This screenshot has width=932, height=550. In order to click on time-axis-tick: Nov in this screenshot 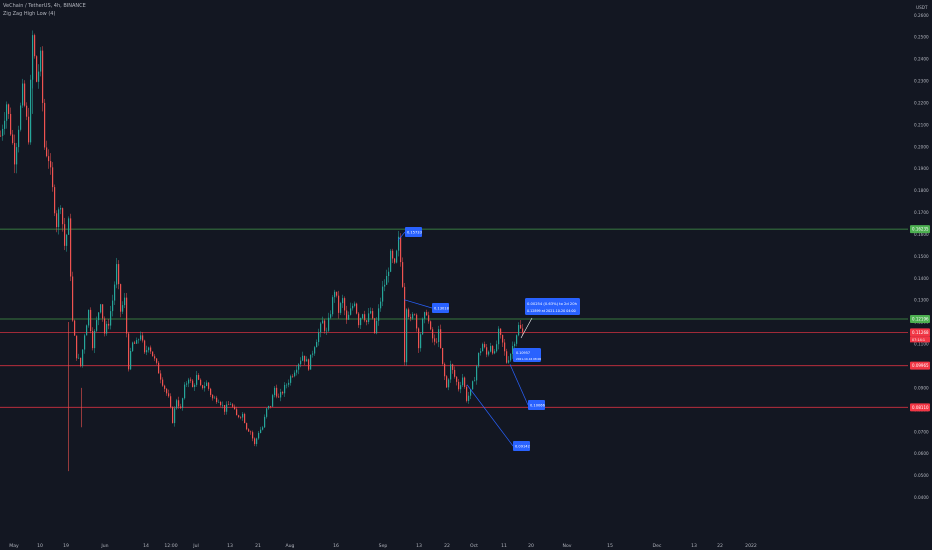, I will do `click(567, 546)`.